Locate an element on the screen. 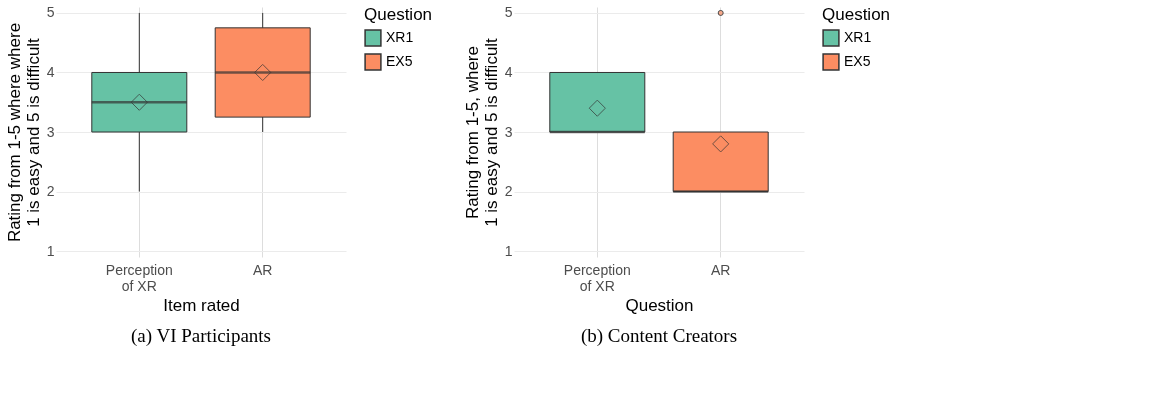 This screenshot has height=407, width=1164. x-axis-title: Item rated is located at coordinates (201, 305).